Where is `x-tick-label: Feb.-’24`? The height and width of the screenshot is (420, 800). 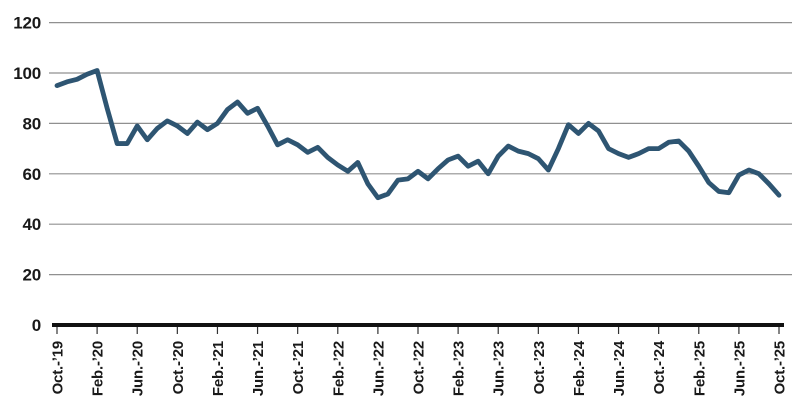
x-tick-label: Feb.-’24 is located at coordinates (579, 368).